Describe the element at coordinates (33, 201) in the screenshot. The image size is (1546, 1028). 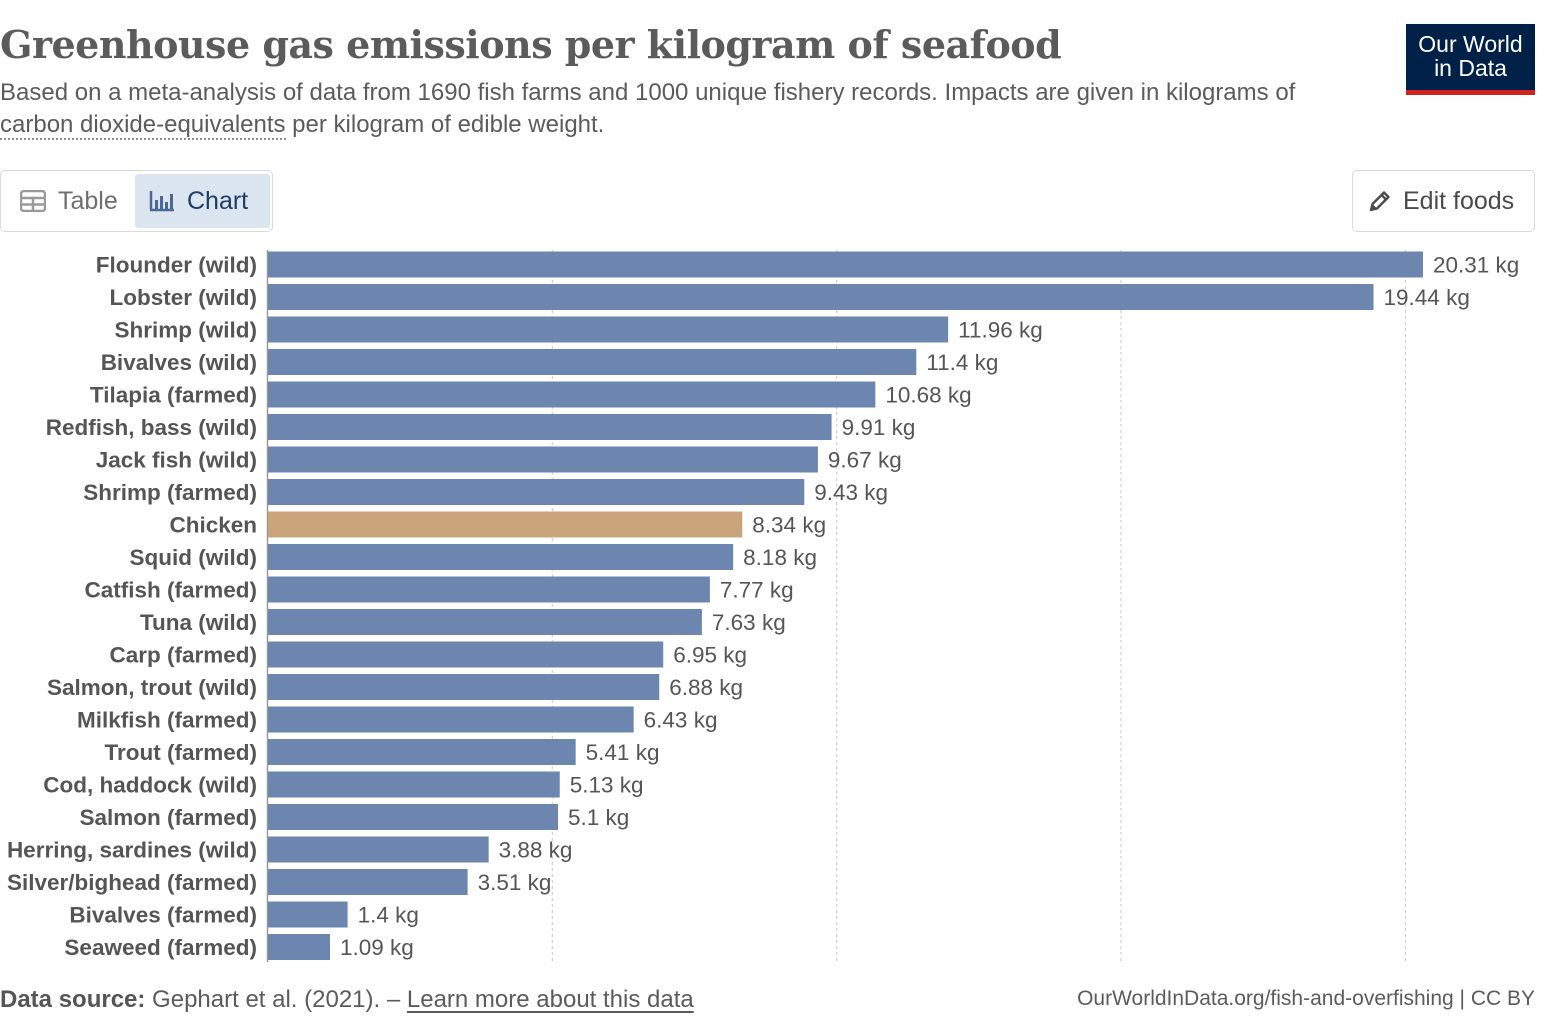
I see `table-icon` at that location.